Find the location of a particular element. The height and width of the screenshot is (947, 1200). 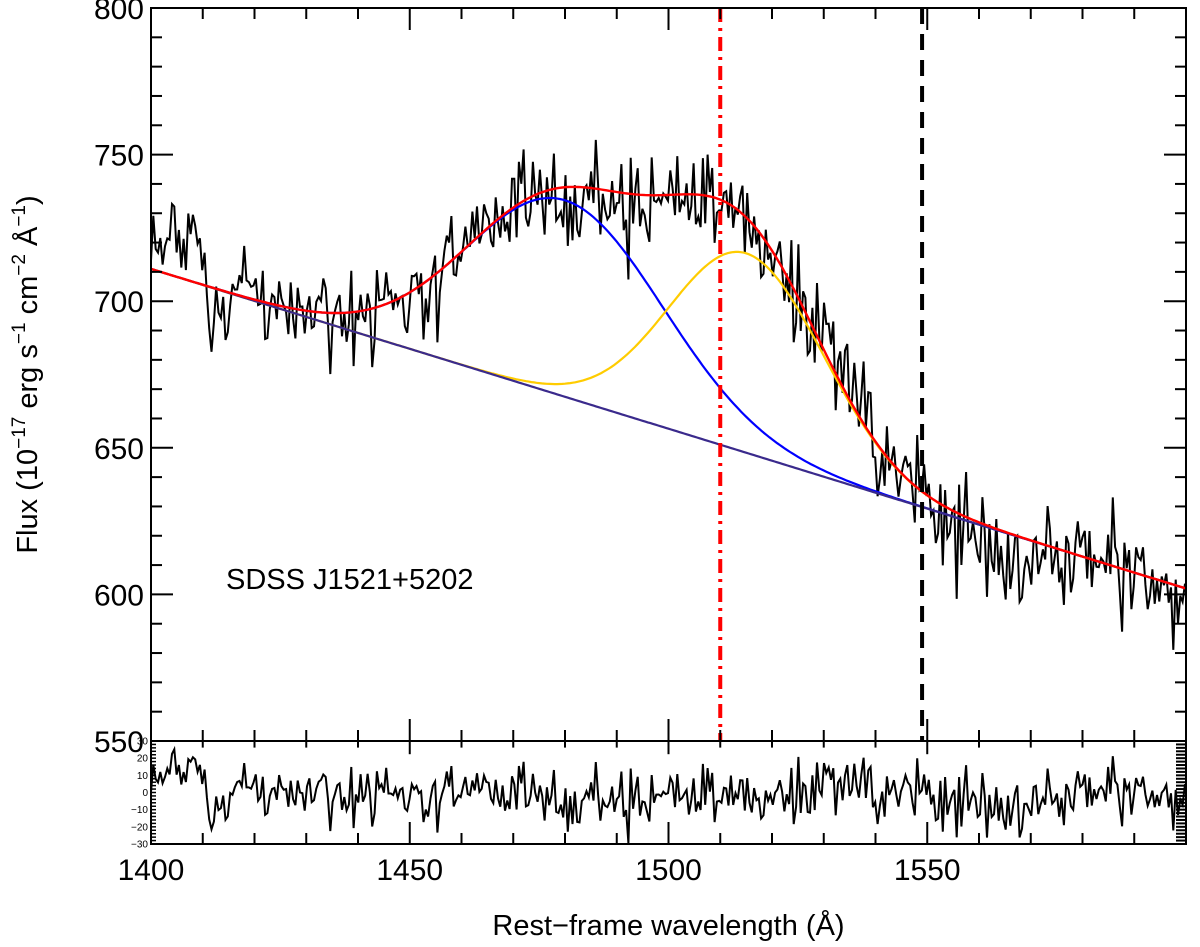

residual-y-tick-label: 0 is located at coordinates (145, 793).